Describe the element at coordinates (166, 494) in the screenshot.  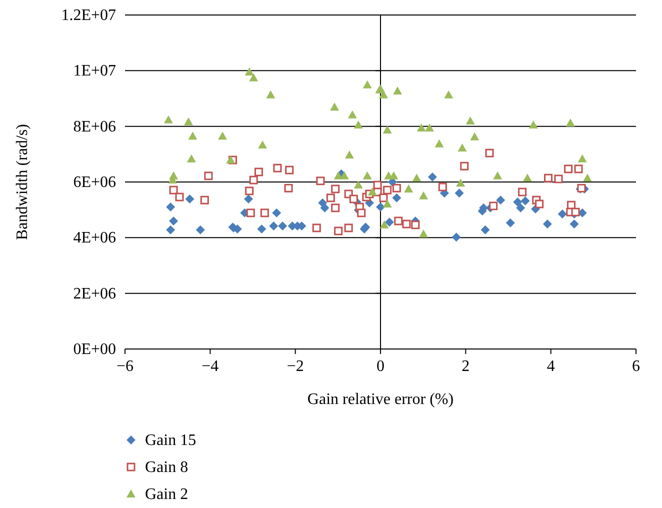
I see `legend-label: Gain 2` at that location.